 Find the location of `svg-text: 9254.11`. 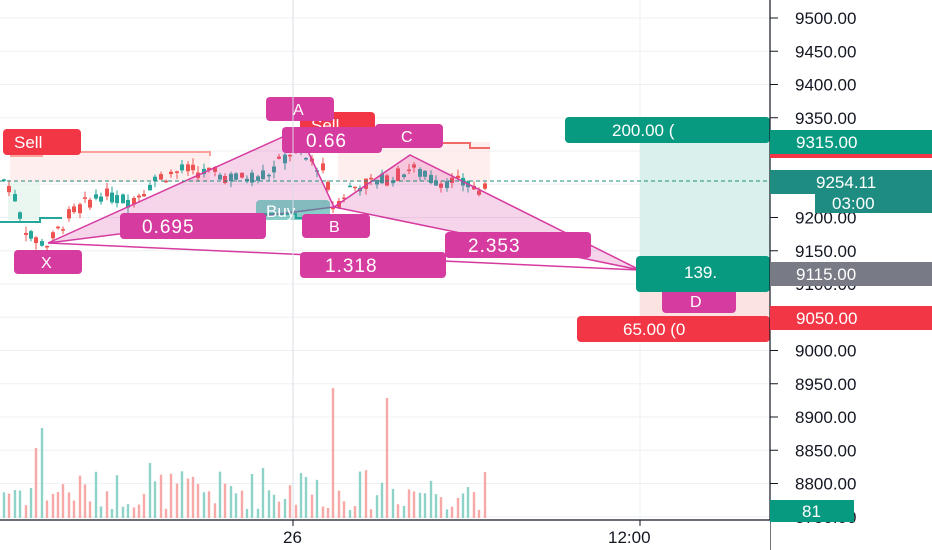

svg-text: 9254.11 is located at coordinates (846, 182).